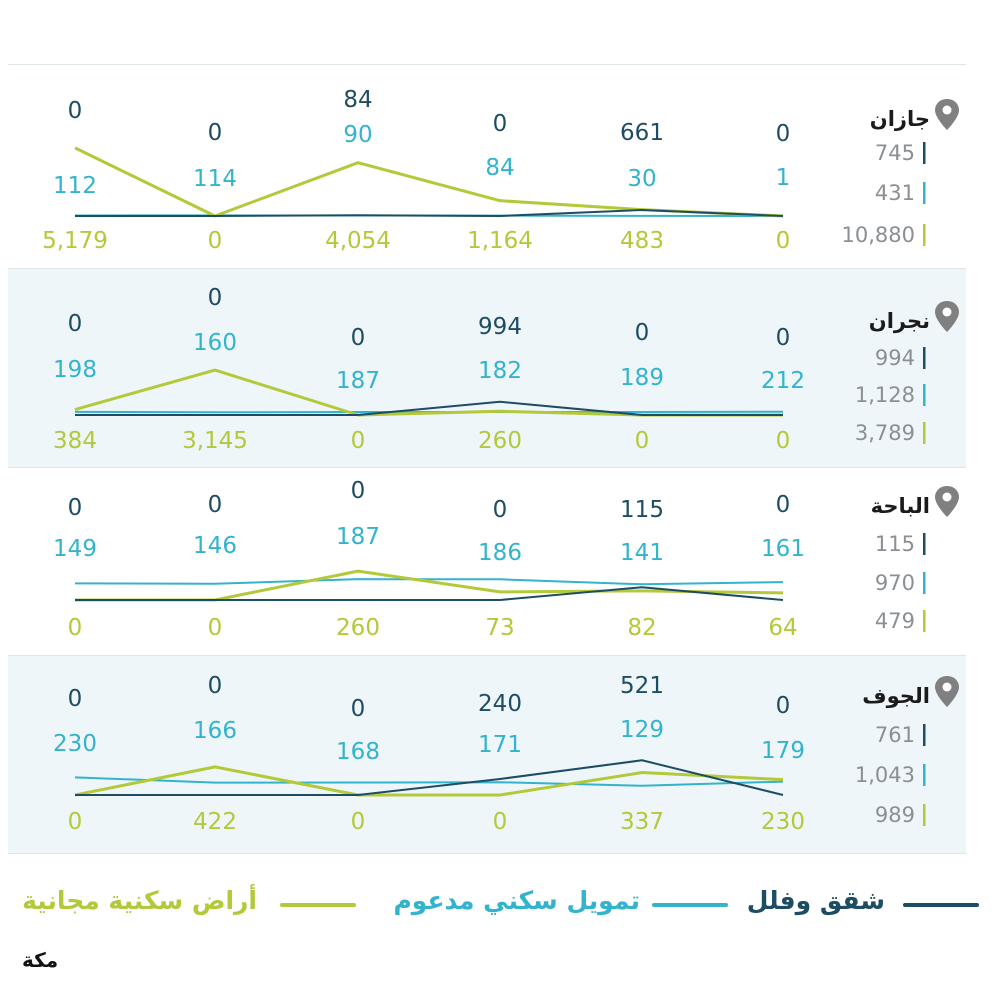 Image resolution: width=997 pixels, height=1000 pixels. Describe the element at coordinates (500, 371) in the screenshot. I see `data-label-financing: 182` at that location.